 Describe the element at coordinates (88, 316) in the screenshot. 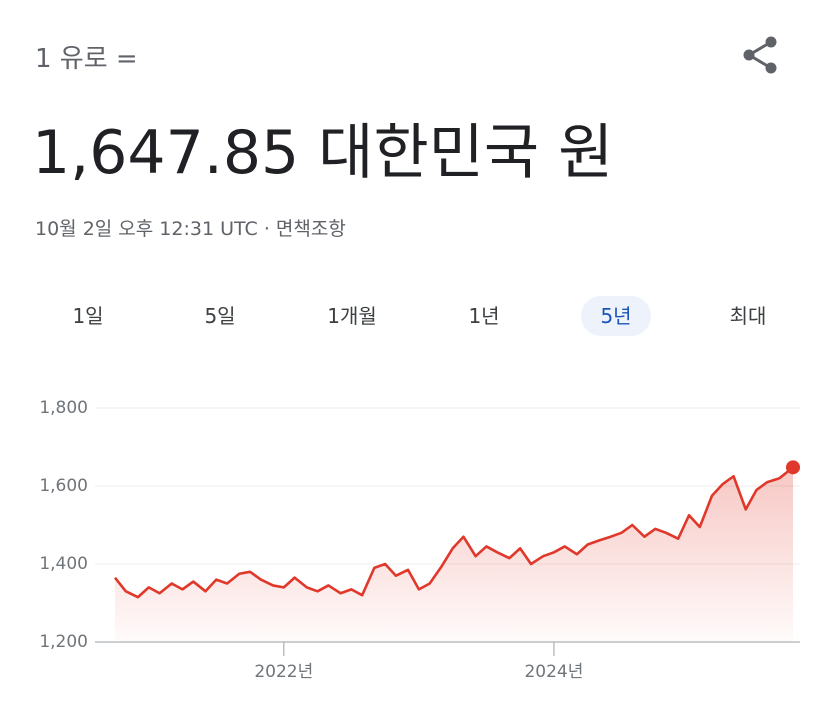

I see `tab: 1일` at that location.